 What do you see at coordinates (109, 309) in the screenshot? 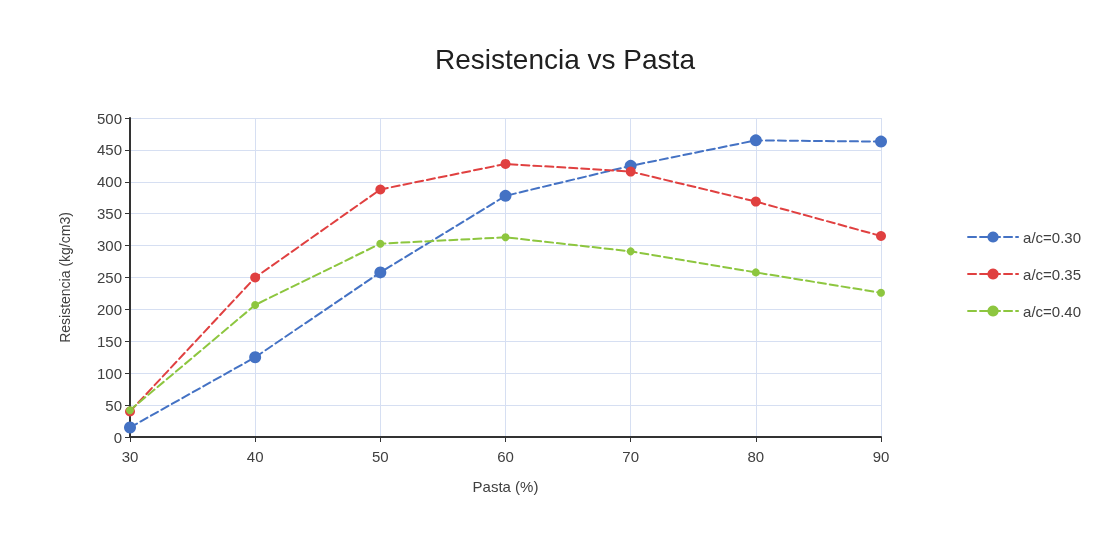
I see `y-tick-label: 200` at bounding box center [109, 309].